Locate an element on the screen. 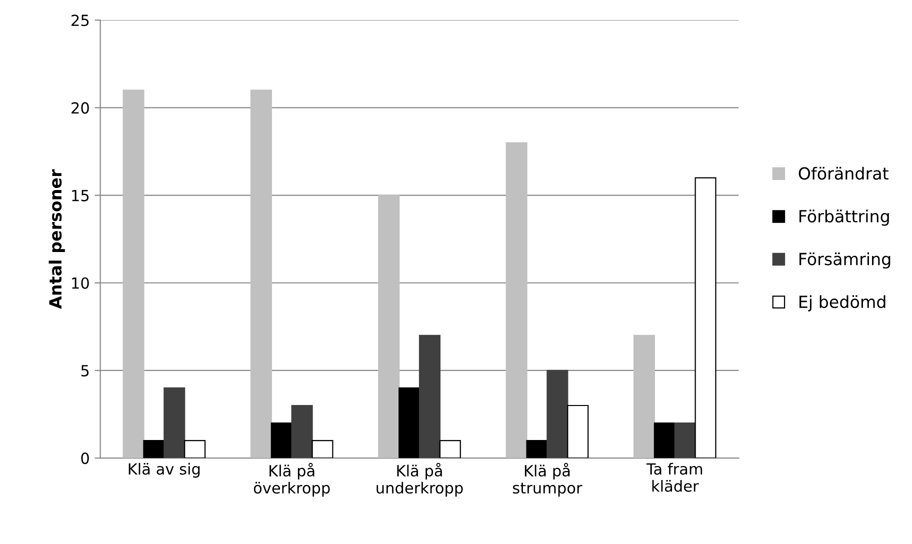  x-tick-label: Klä på överkropp is located at coordinates (292, 479).